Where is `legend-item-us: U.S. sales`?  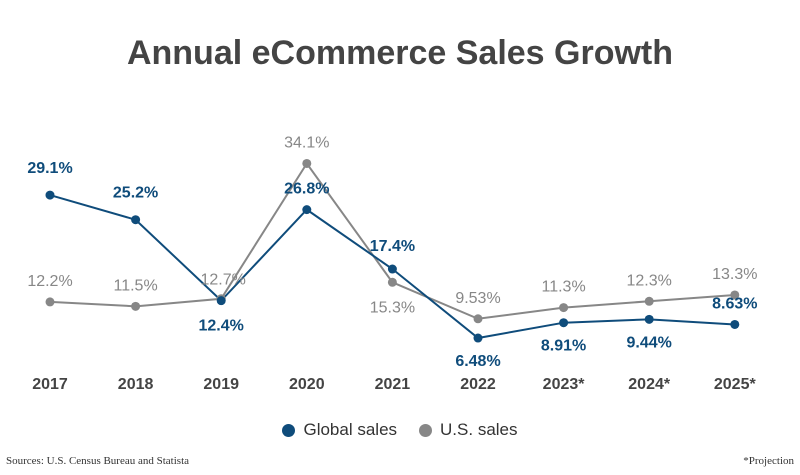 legend-item-us: U.S. sales is located at coordinates (468, 430).